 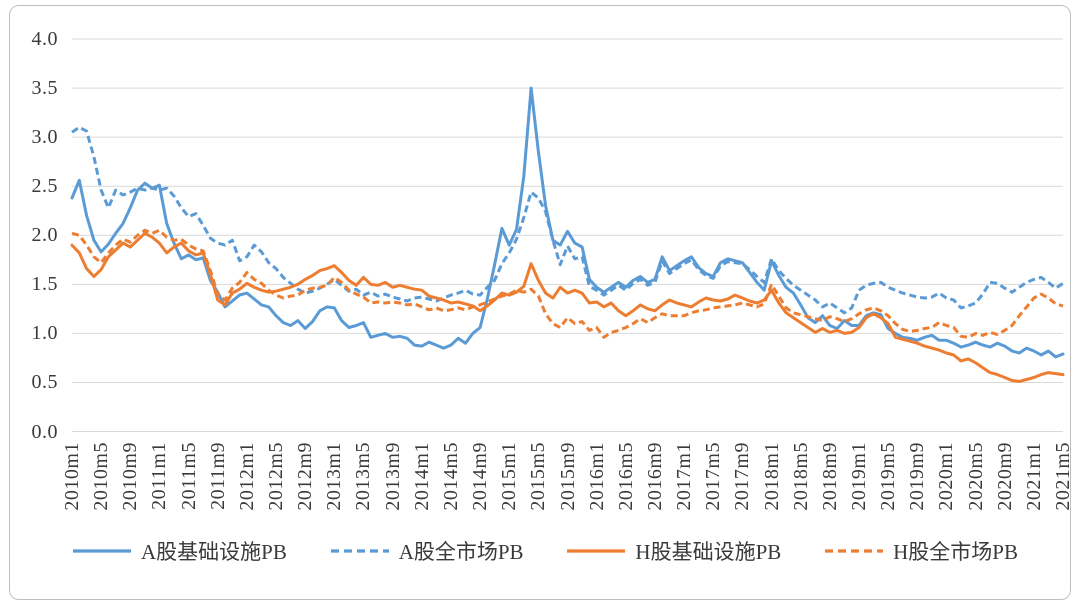 What do you see at coordinates (509, 476) in the screenshot?
I see `x-axis-tick-label: 2015m1` at bounding box center [509, 476].